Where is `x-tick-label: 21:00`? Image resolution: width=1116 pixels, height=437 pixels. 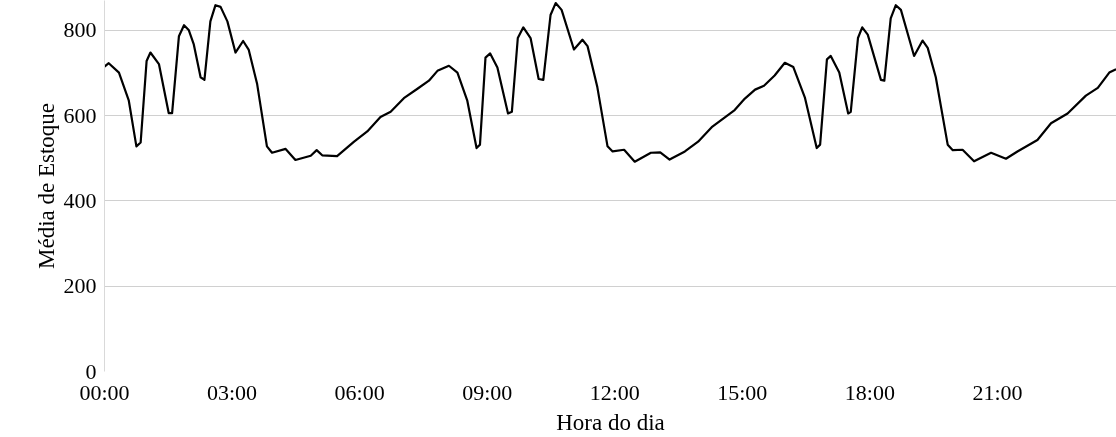
x-tick-label: 21:00 is located at coordinates (997, 392).